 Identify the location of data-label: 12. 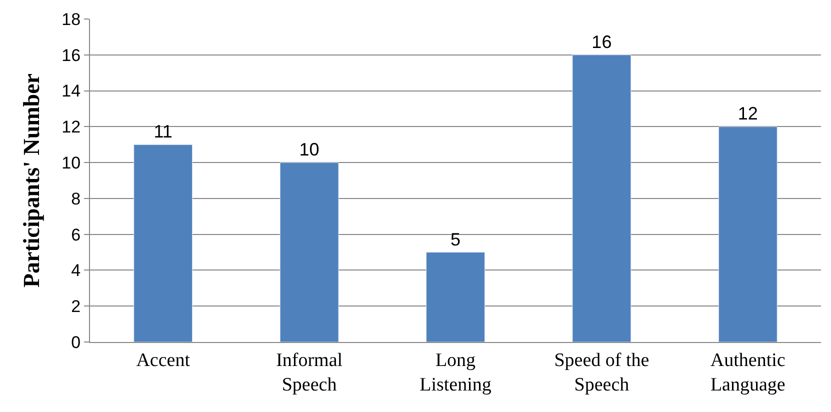
(748, 114).